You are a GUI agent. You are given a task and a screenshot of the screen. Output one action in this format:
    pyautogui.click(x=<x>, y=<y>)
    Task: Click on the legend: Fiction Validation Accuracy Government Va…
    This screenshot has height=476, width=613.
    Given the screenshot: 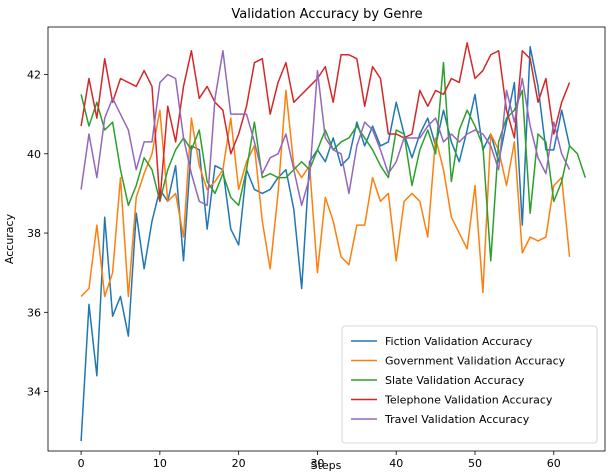 What is the action you would take?
    pyautogui.click(x=469, y=384)
    